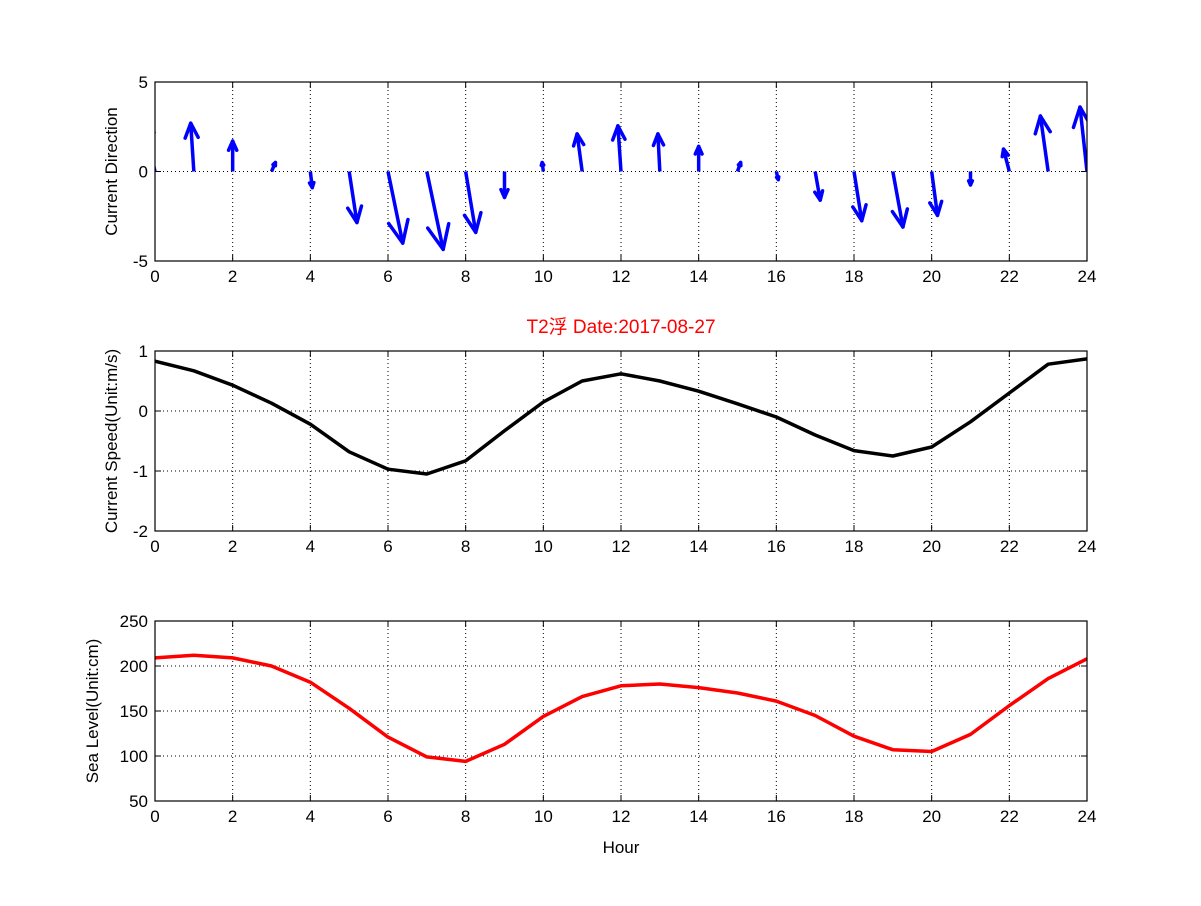  I want to click on chart-title: T2浮 Date:2017-08-27, so click(620, 327).